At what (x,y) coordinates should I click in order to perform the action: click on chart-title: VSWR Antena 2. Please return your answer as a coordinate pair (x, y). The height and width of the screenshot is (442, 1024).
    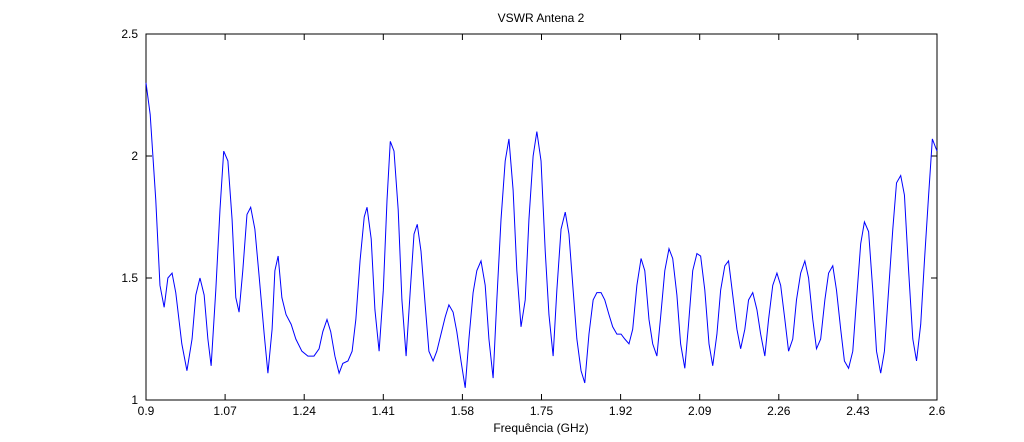
    Looking at the image, I should click on (541, 18).